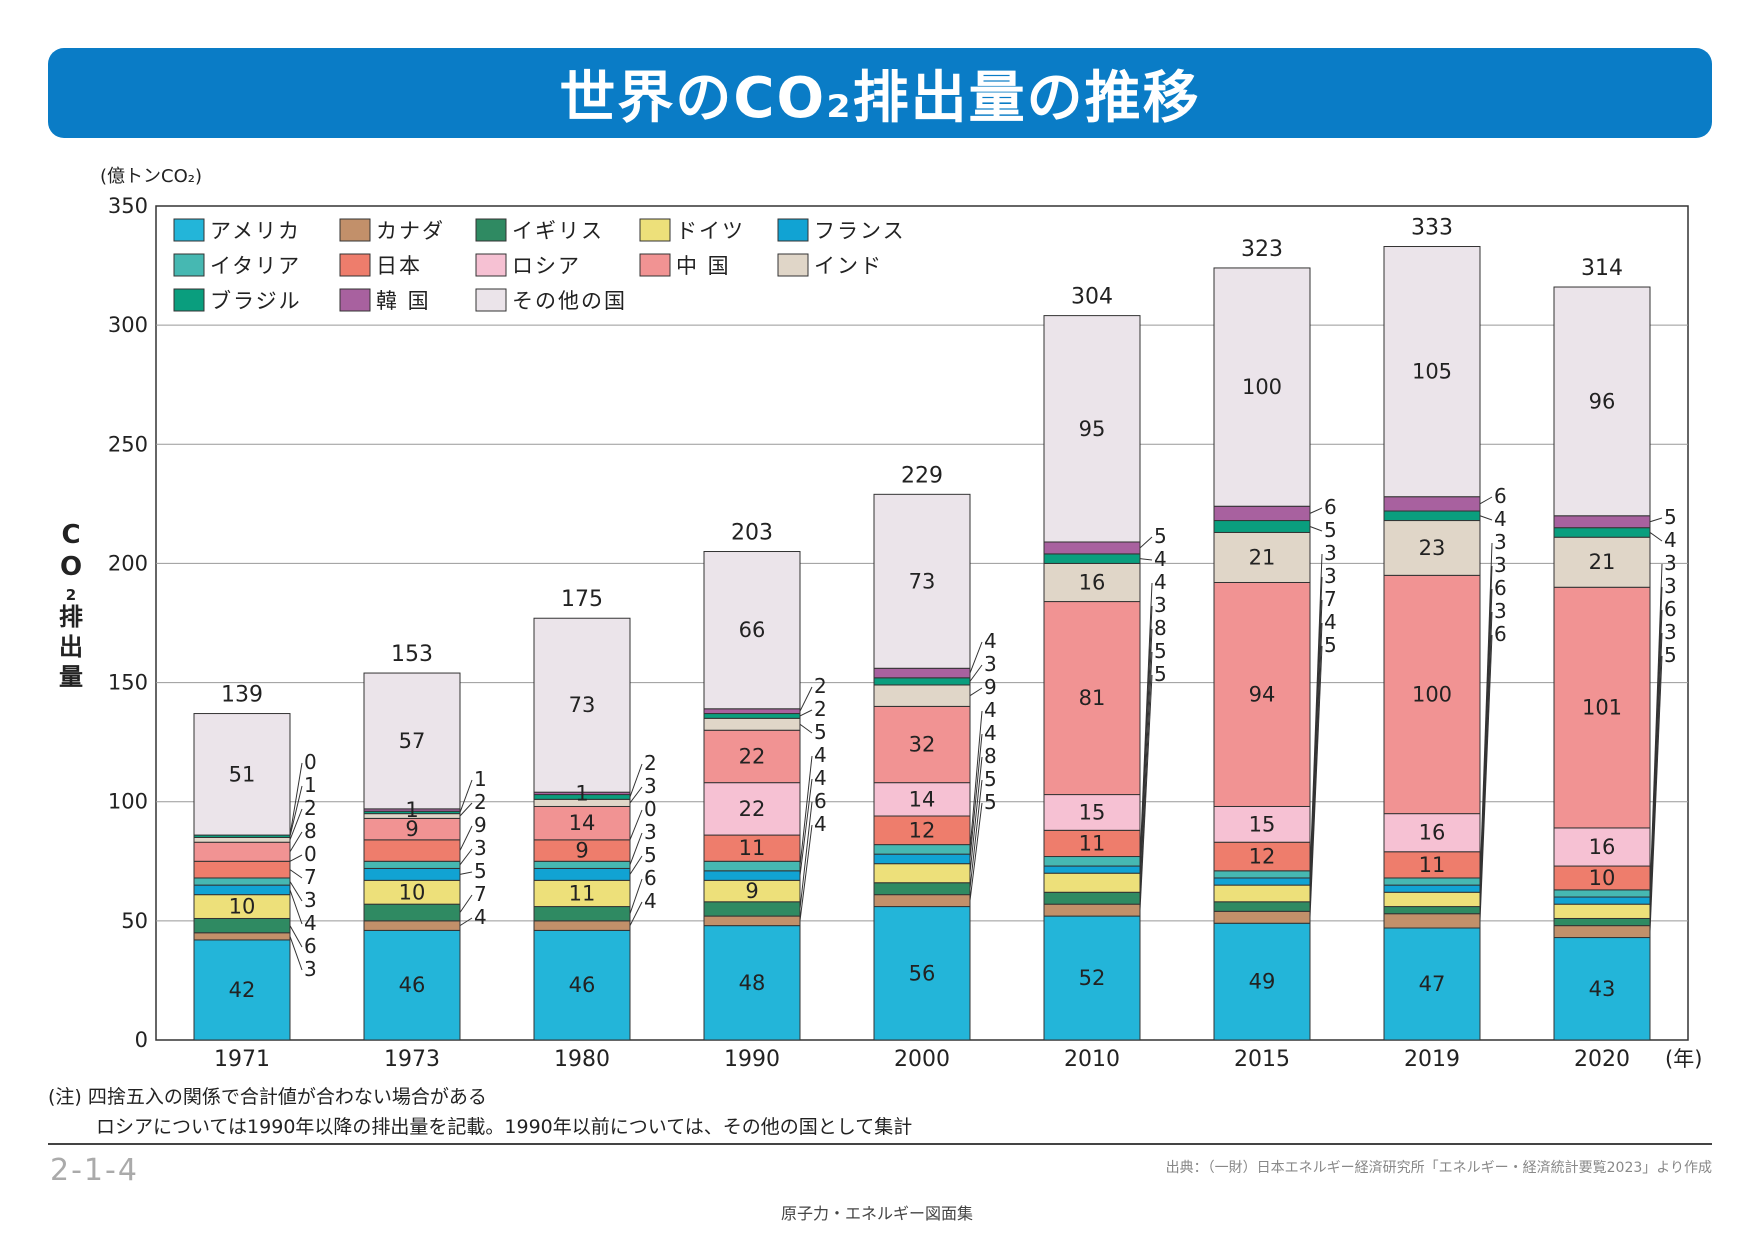 This screenshot has width=1754, height=1240. I want to click on legend-label: イタリア, so click(255, 266).